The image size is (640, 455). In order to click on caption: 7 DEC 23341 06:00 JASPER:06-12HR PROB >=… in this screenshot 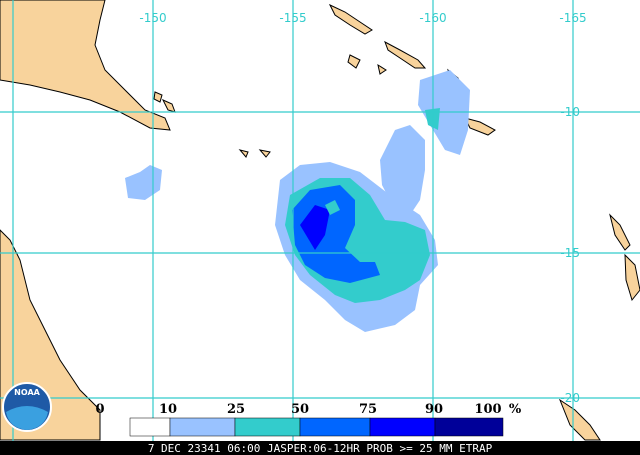, I will do `click(320, 448)`.